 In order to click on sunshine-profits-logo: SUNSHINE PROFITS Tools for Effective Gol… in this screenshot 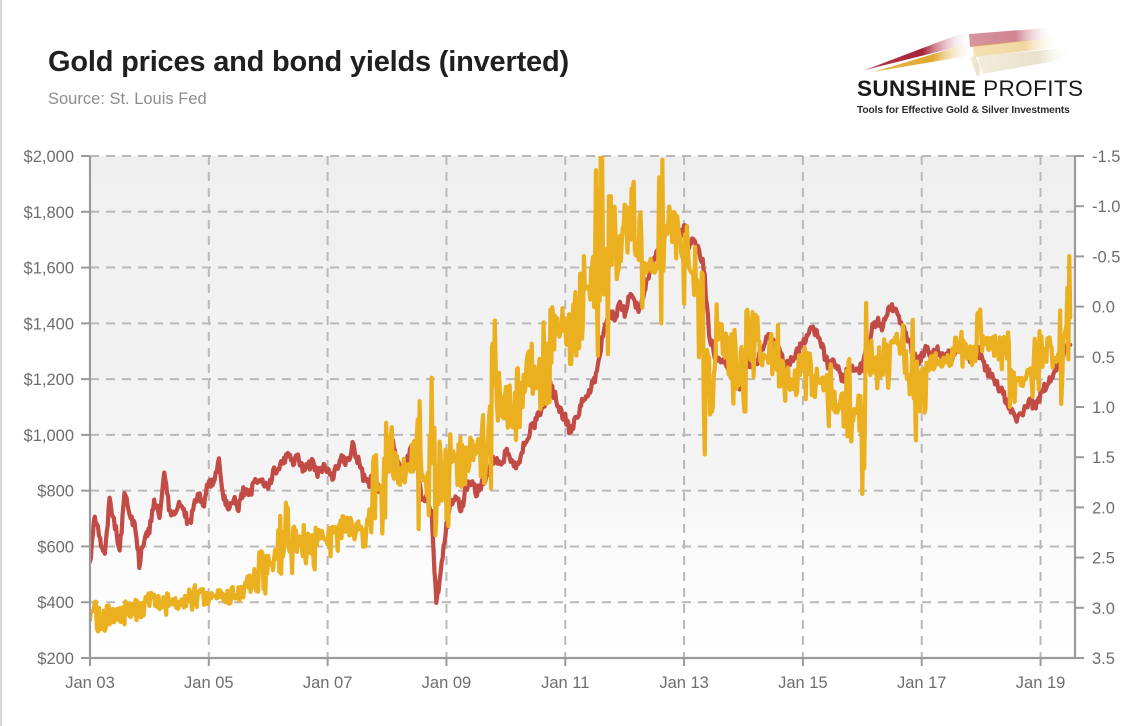, I will do `click(970, 73)`.